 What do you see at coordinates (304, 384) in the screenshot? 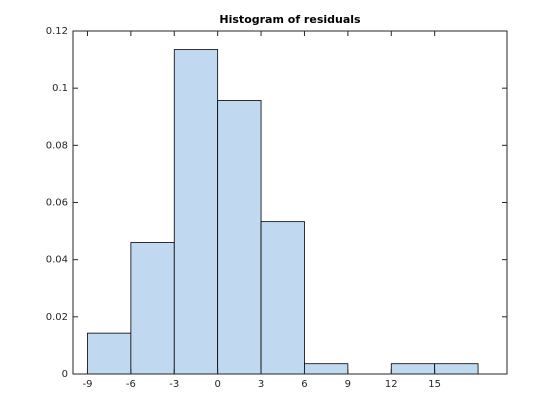
I see `x-tick-label: 6` at bounding box center [304, 384].